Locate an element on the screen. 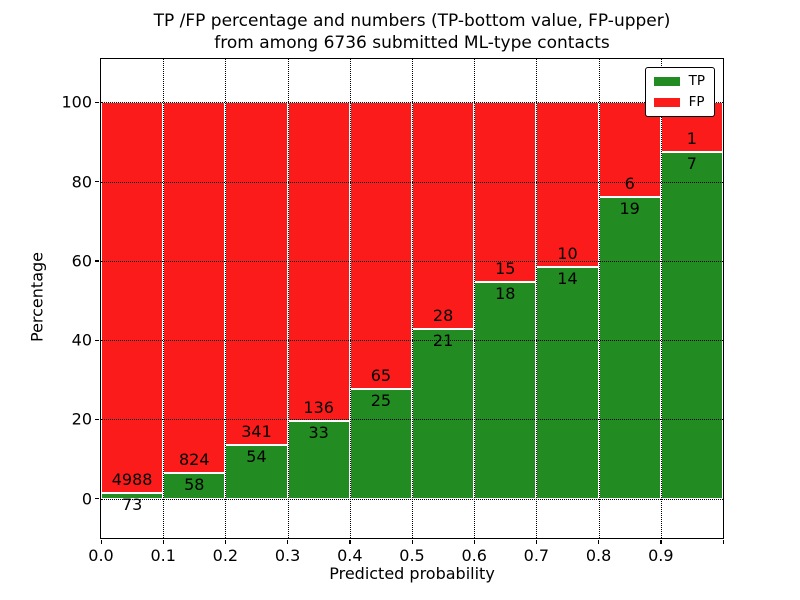 The image size is (800, 600). y-tick-label: 0 is located at coordinates (86, 499).